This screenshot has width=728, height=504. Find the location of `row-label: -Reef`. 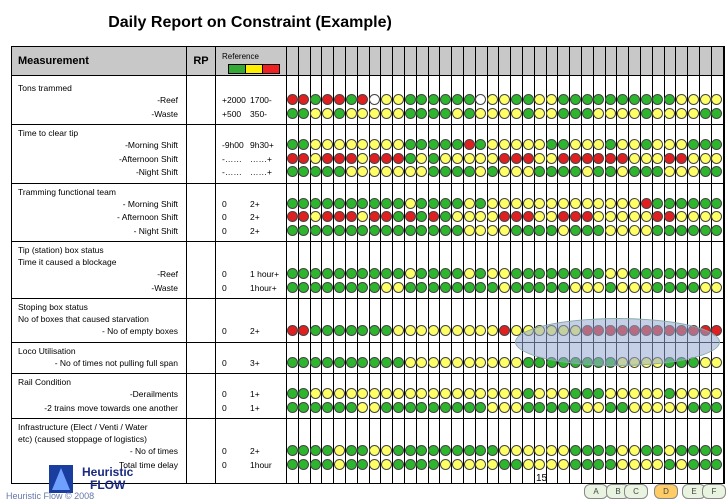

row-label: -Reef is located at coordinates (167, 100).